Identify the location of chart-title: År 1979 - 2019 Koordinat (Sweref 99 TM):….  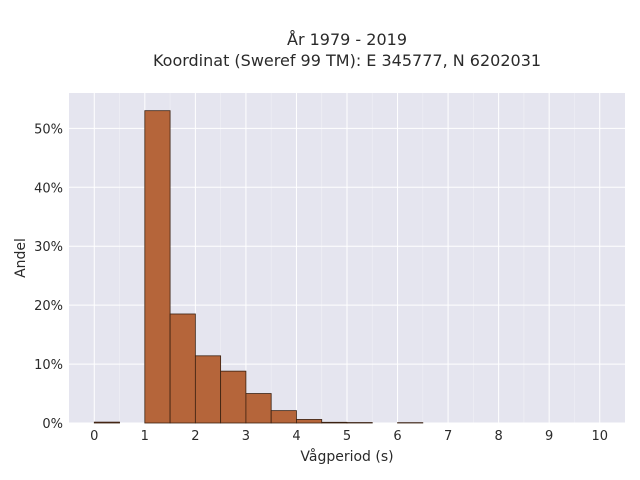
(347, 50).